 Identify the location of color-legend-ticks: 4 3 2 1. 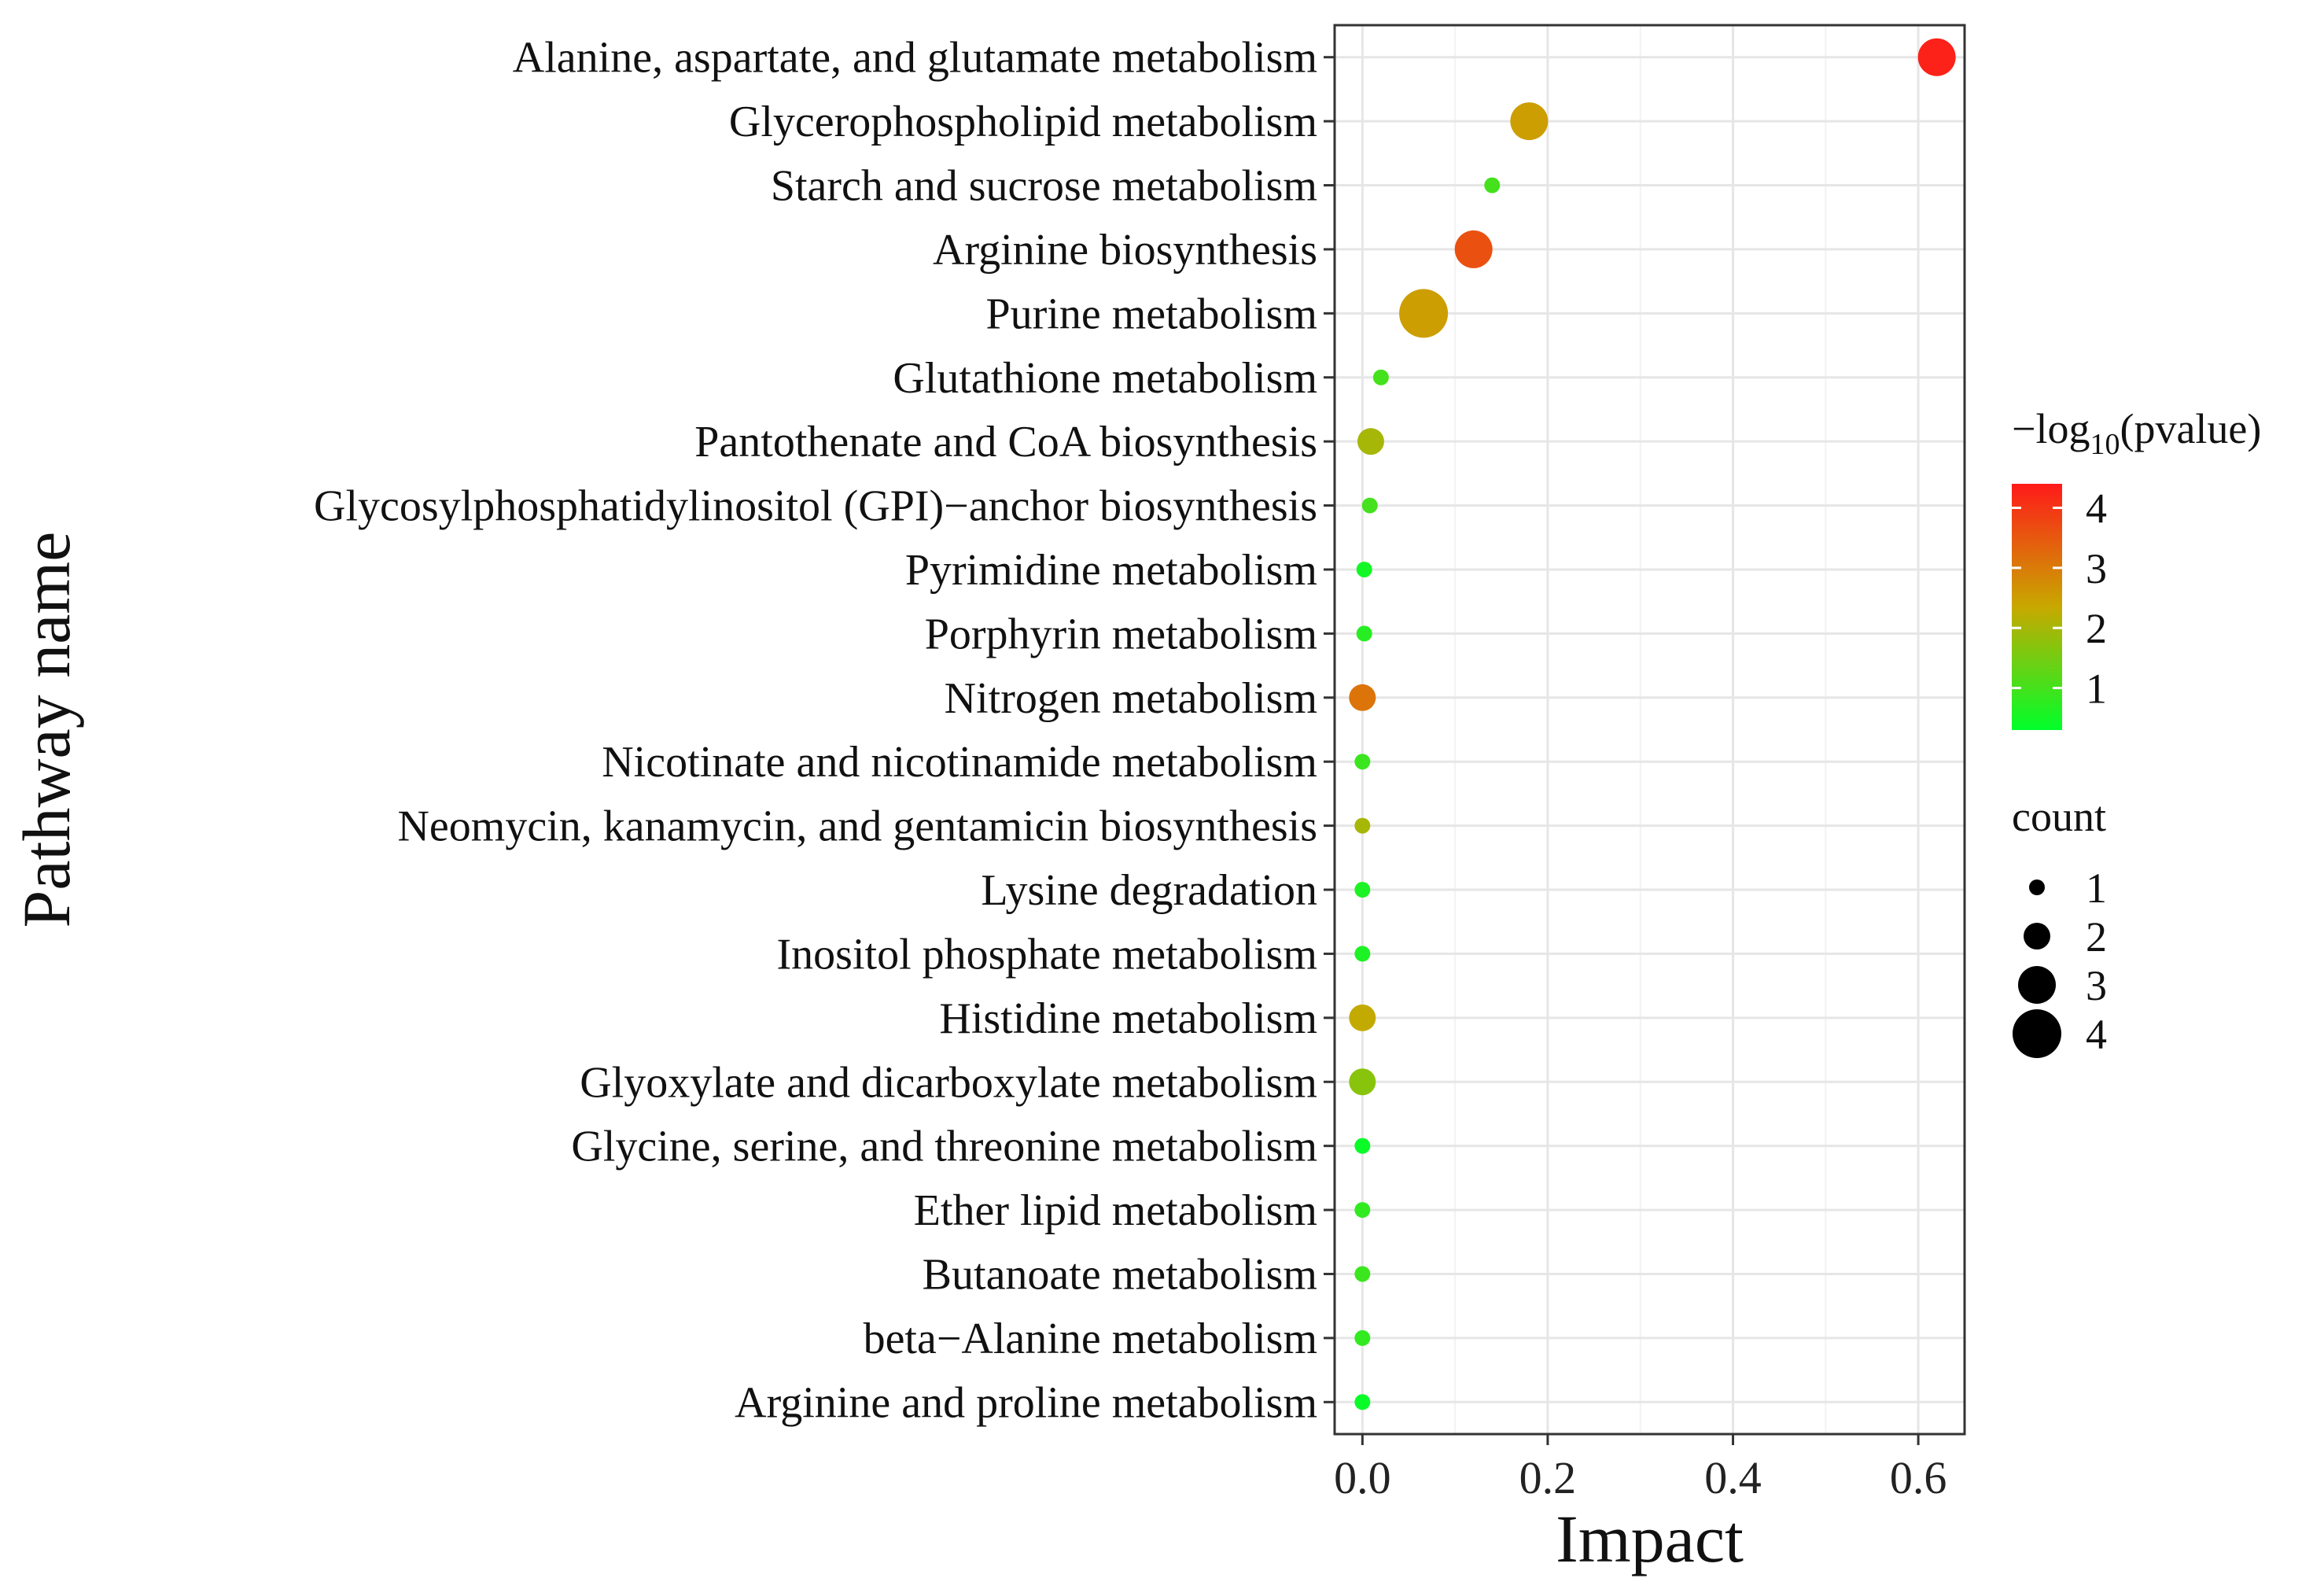
(2059, 599).